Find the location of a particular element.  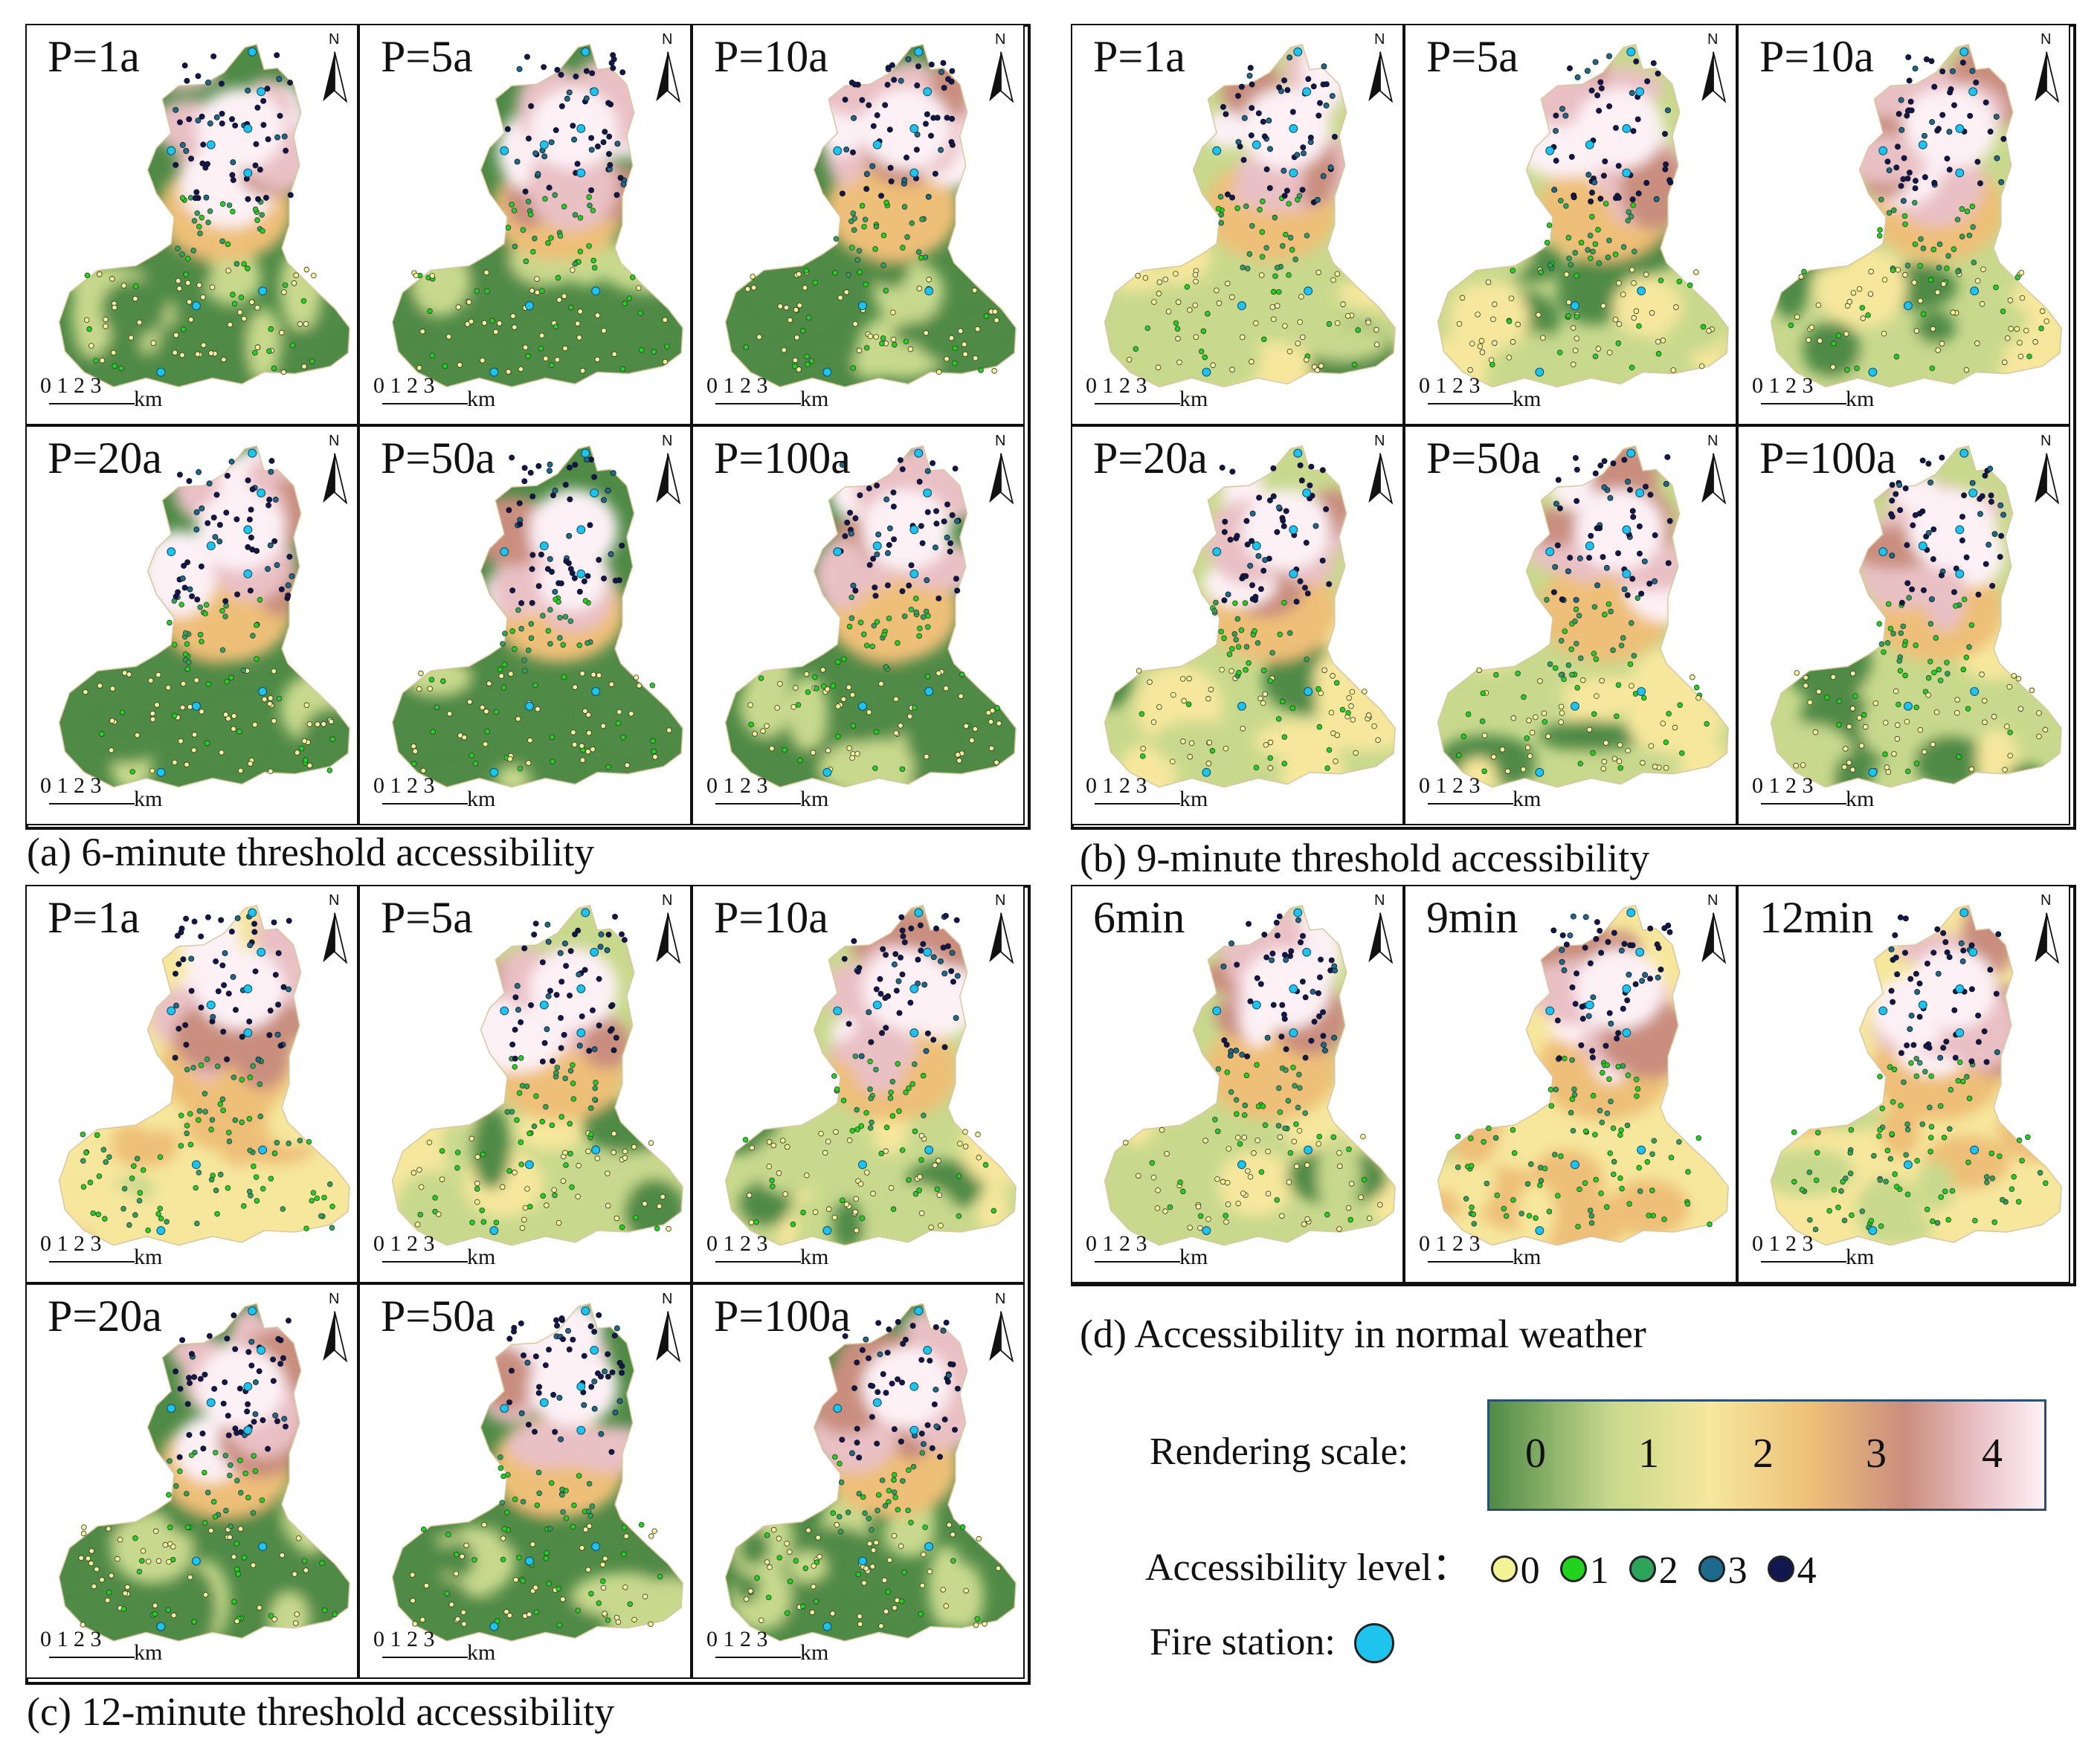

scale-bar: 0 1 2 3 km is located at coordinates (1160, 395).